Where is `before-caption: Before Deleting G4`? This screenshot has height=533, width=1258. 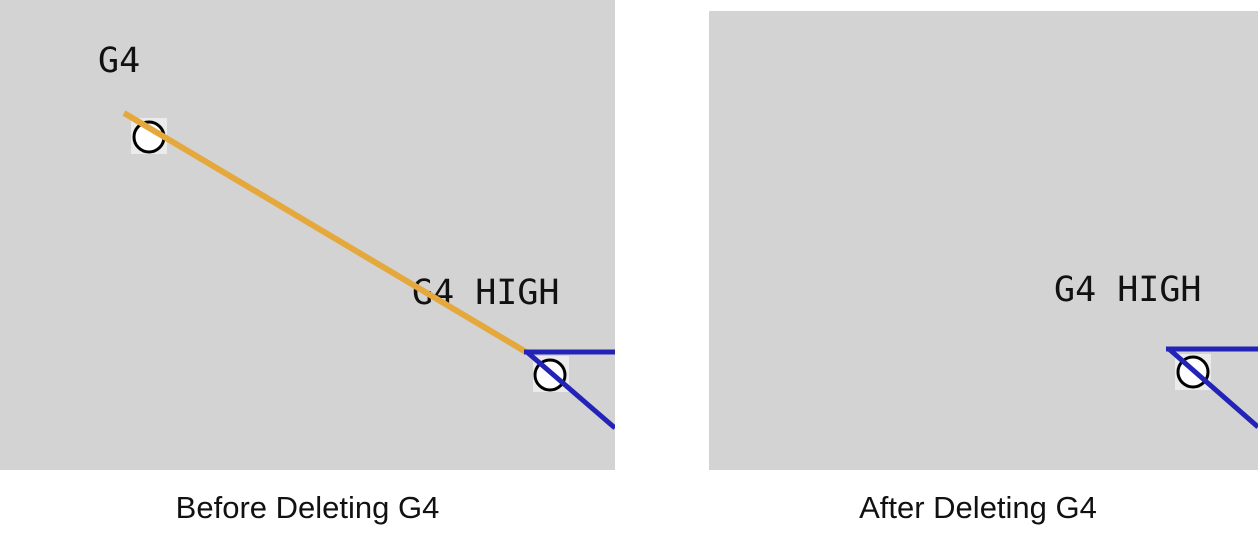 before-caption: Before Deleting G4 is located at coordinates (307, 507).